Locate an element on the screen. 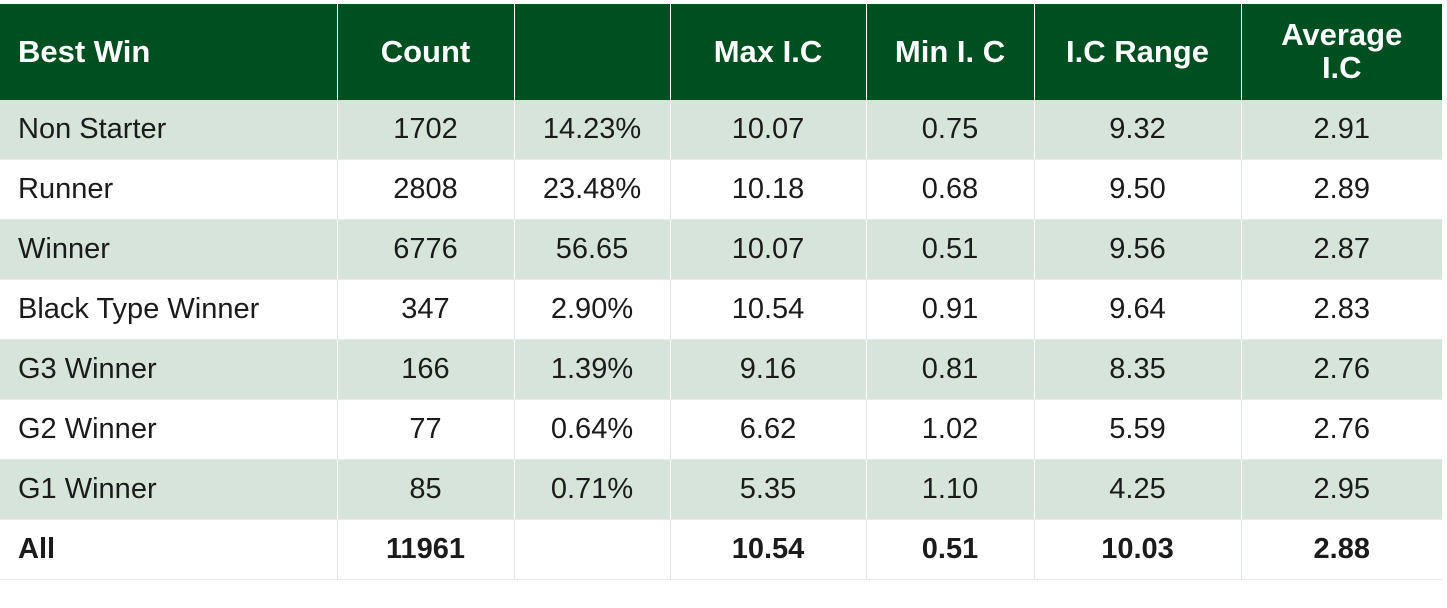  column-header-5: I.C Range is located at coordinates (1138, 52).